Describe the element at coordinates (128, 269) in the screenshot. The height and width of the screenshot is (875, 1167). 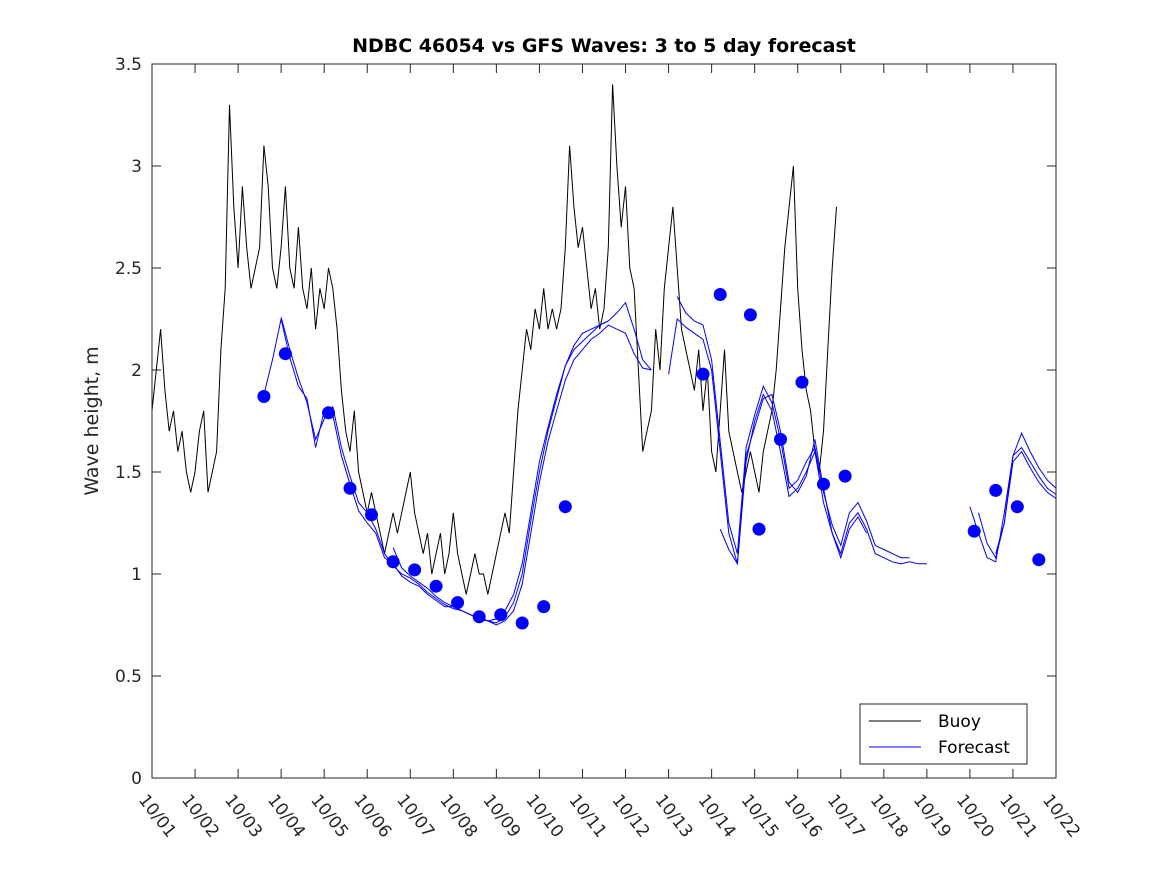
I see `y-tick-label: 2.5` at that location.